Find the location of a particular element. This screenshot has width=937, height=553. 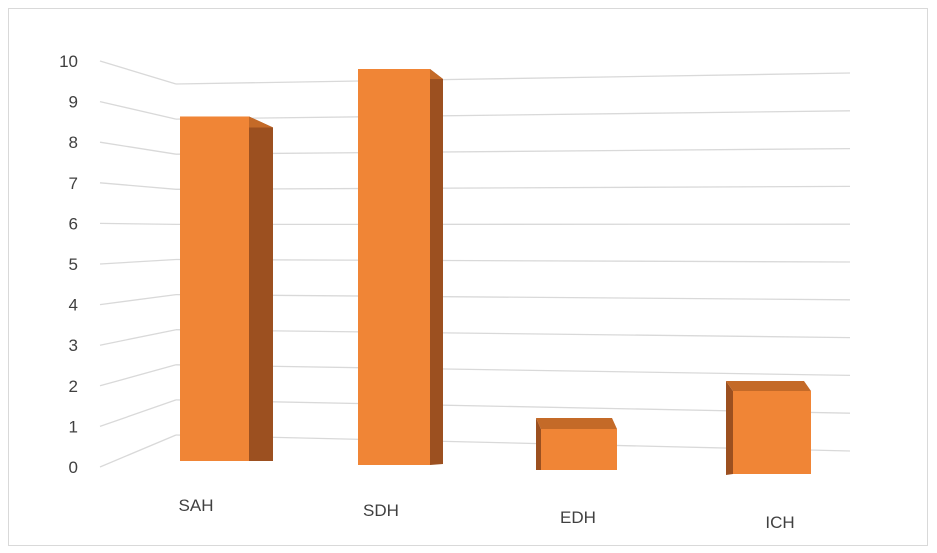

bar-ich is located at coordinates (768, 428).